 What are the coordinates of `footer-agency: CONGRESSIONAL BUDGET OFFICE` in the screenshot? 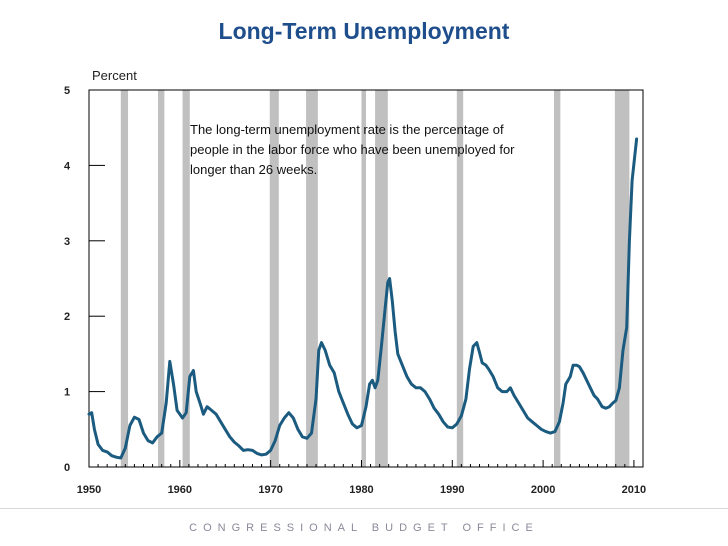 It's located at (364, 528).